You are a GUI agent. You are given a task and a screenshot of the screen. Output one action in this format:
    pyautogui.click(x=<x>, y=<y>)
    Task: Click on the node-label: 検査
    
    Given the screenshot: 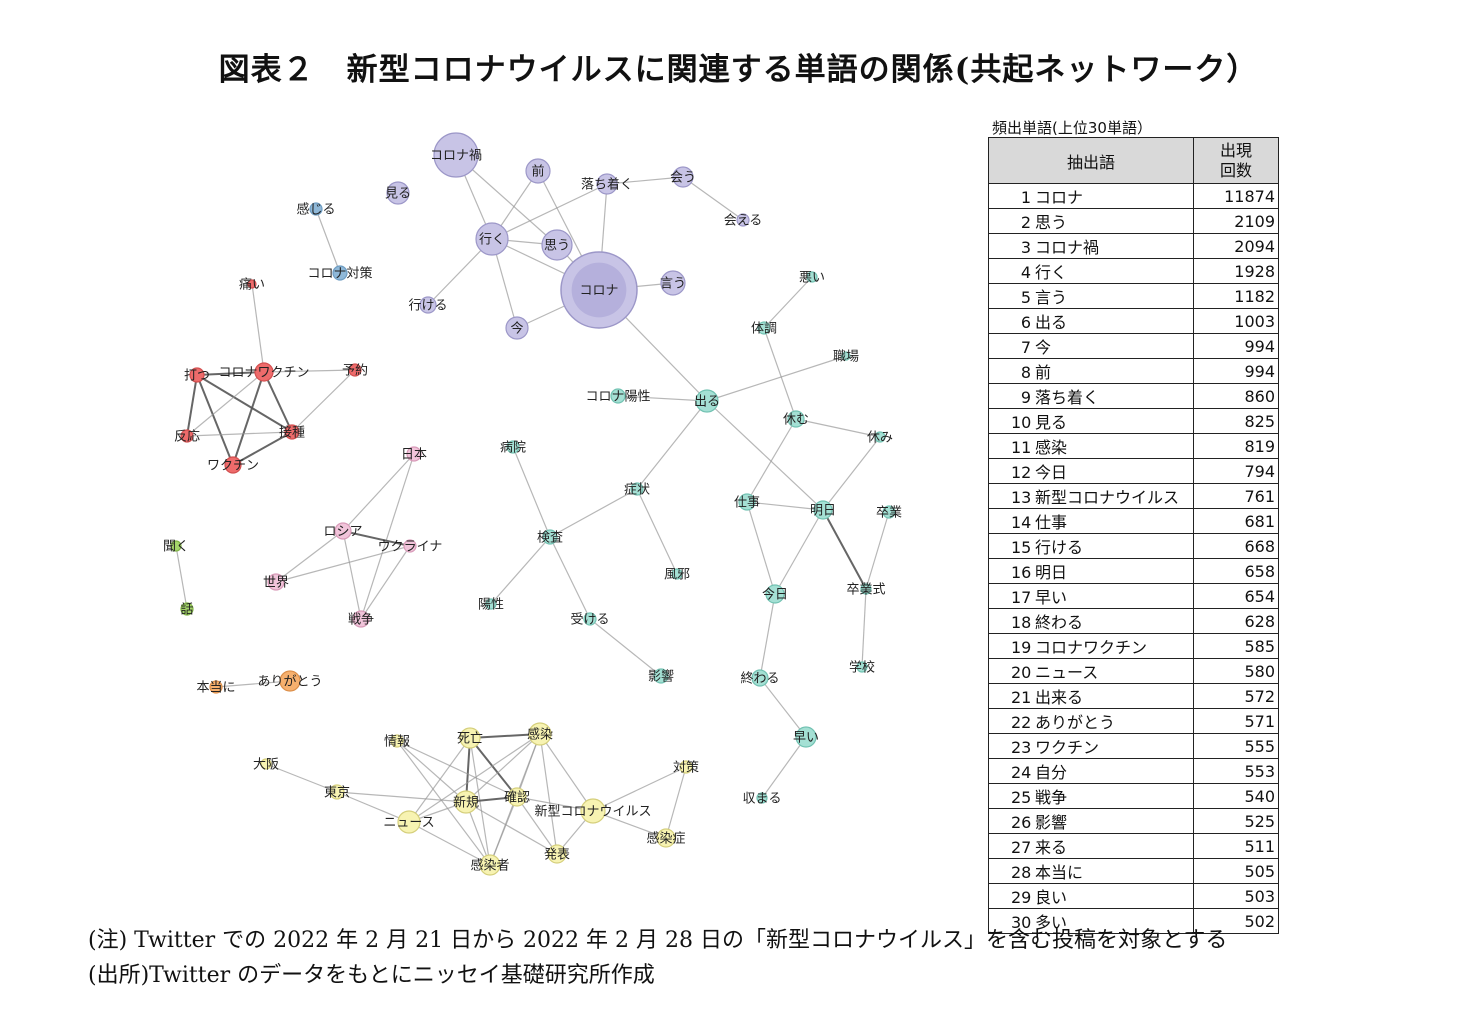 What is the action you would take?
    pyautogui.click(x=550, y=538)
    